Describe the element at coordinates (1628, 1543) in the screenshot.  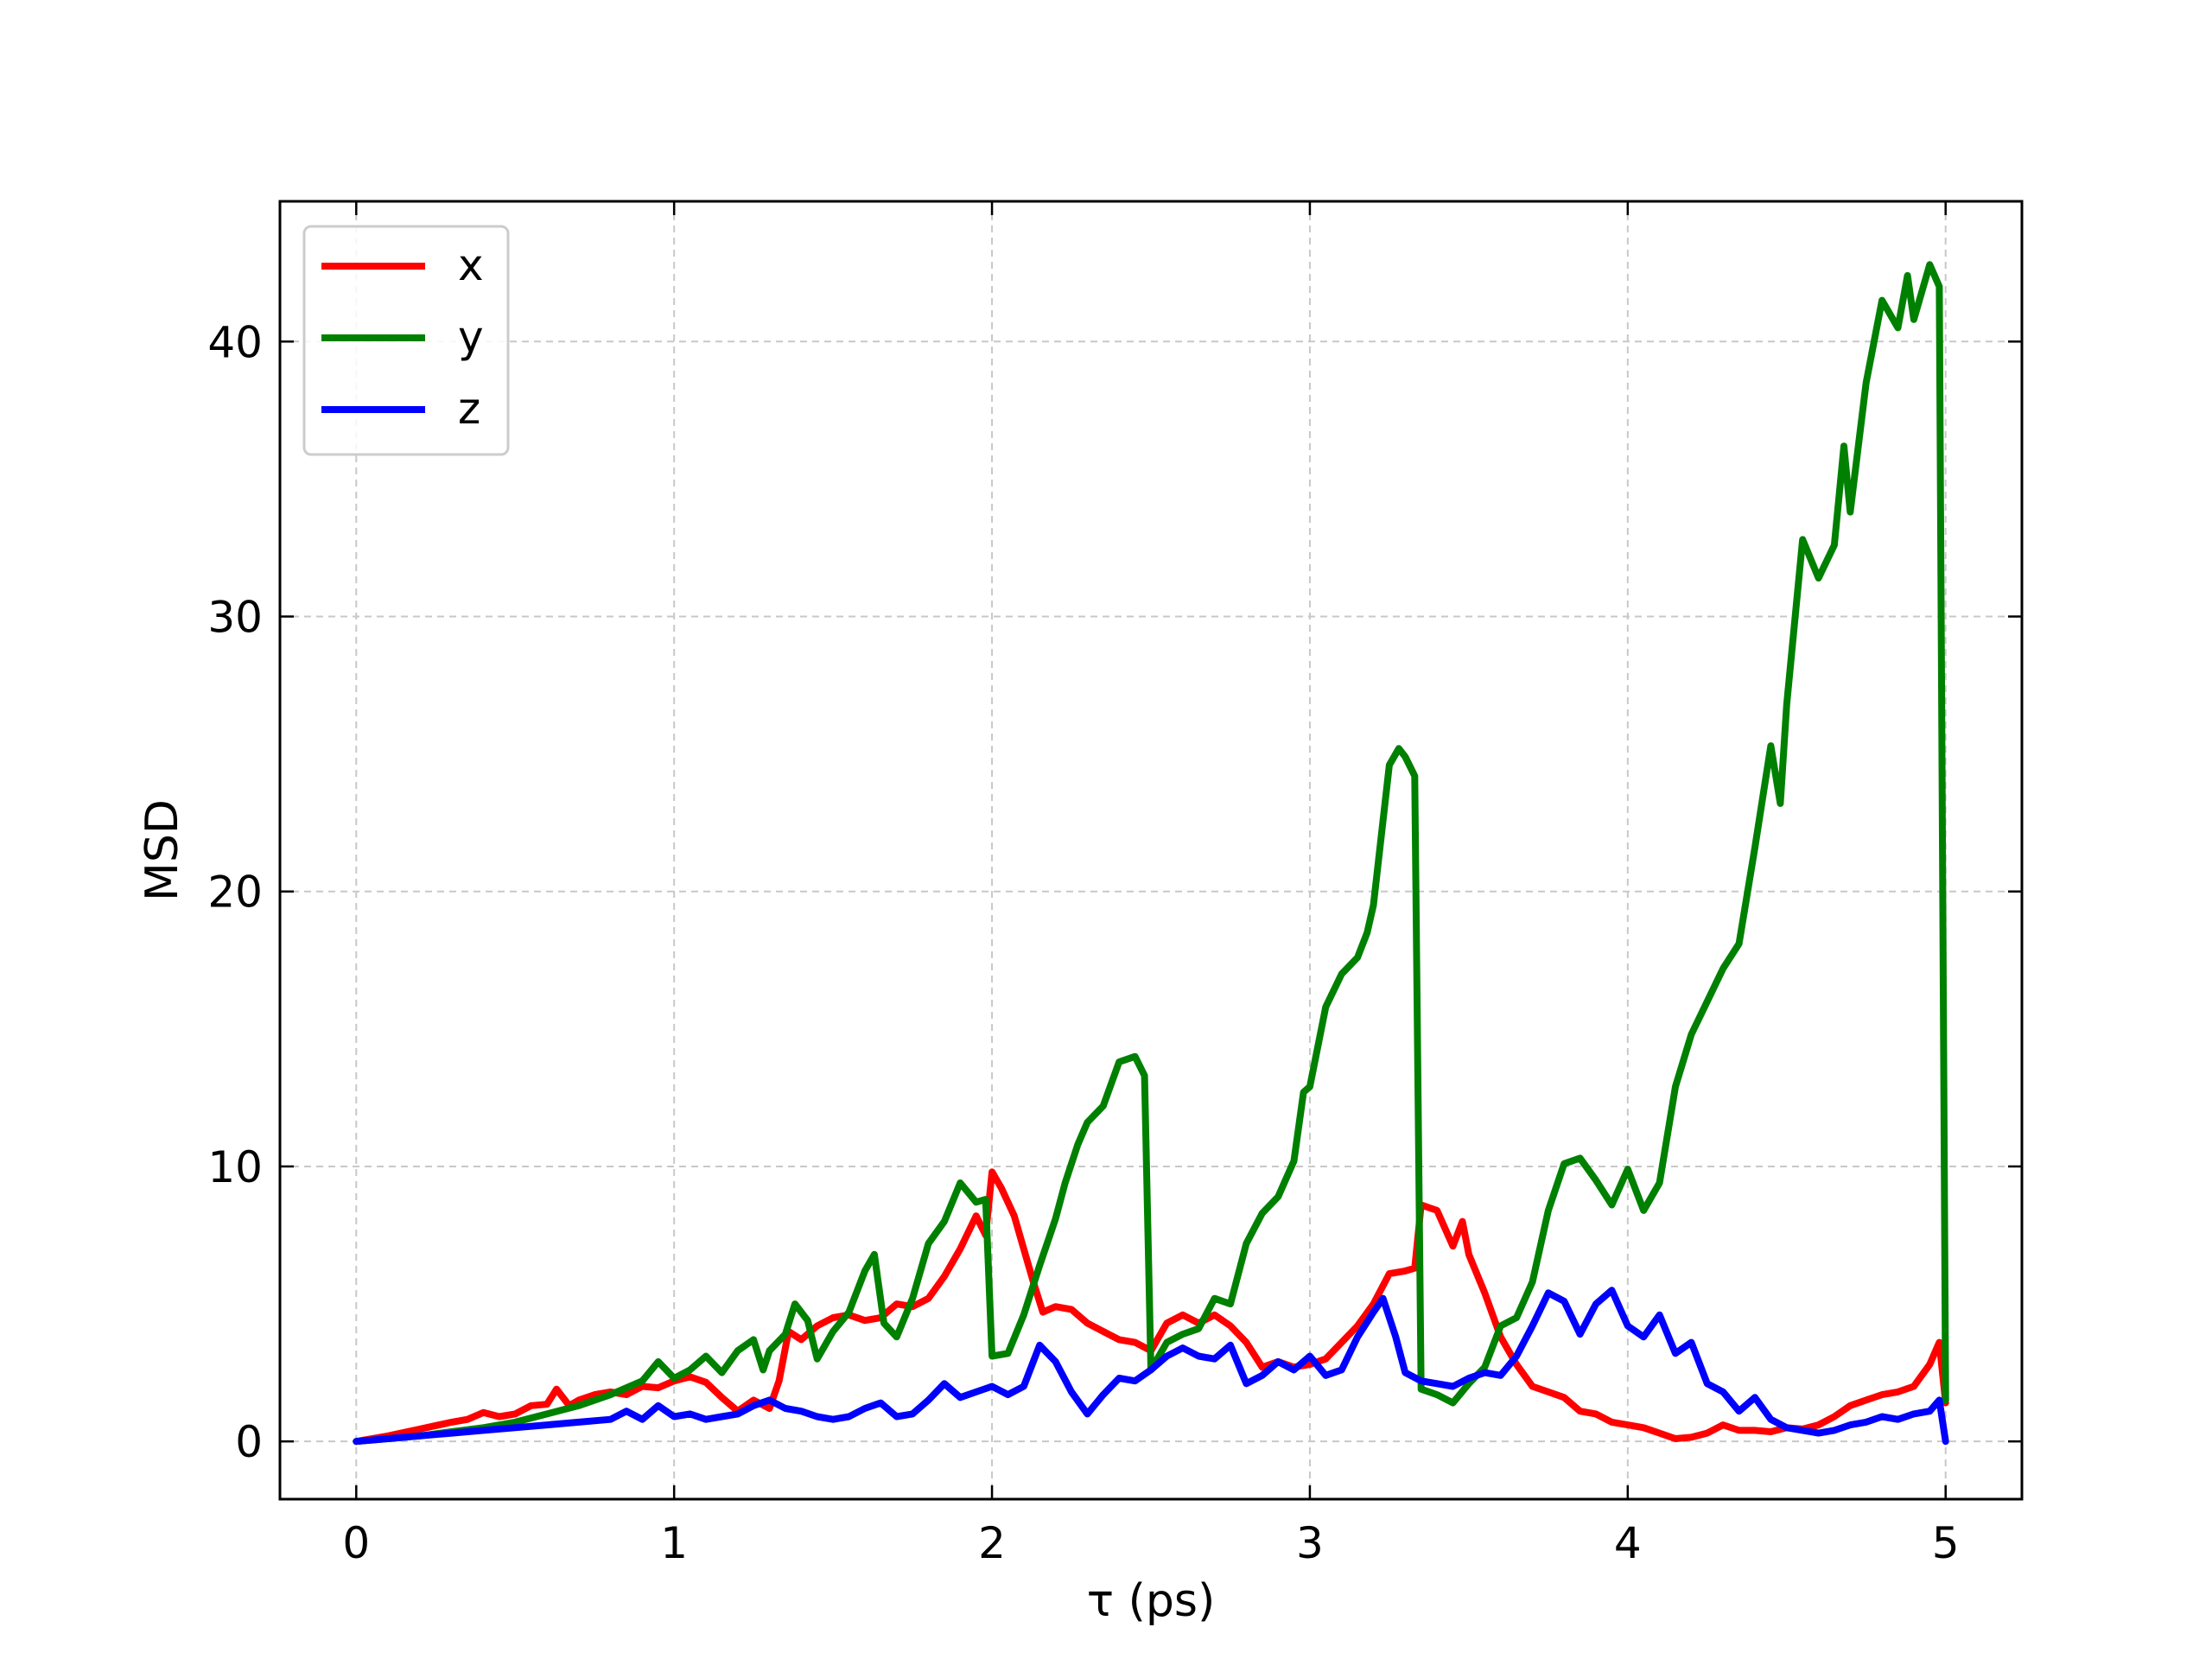
I see `x-tick-label: 4` at that location.